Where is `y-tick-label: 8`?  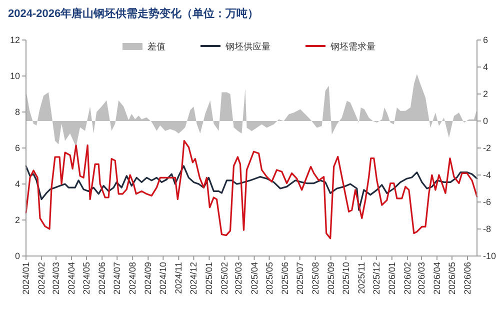
y-tick-label: 8 is located at coordinates (17, 112).